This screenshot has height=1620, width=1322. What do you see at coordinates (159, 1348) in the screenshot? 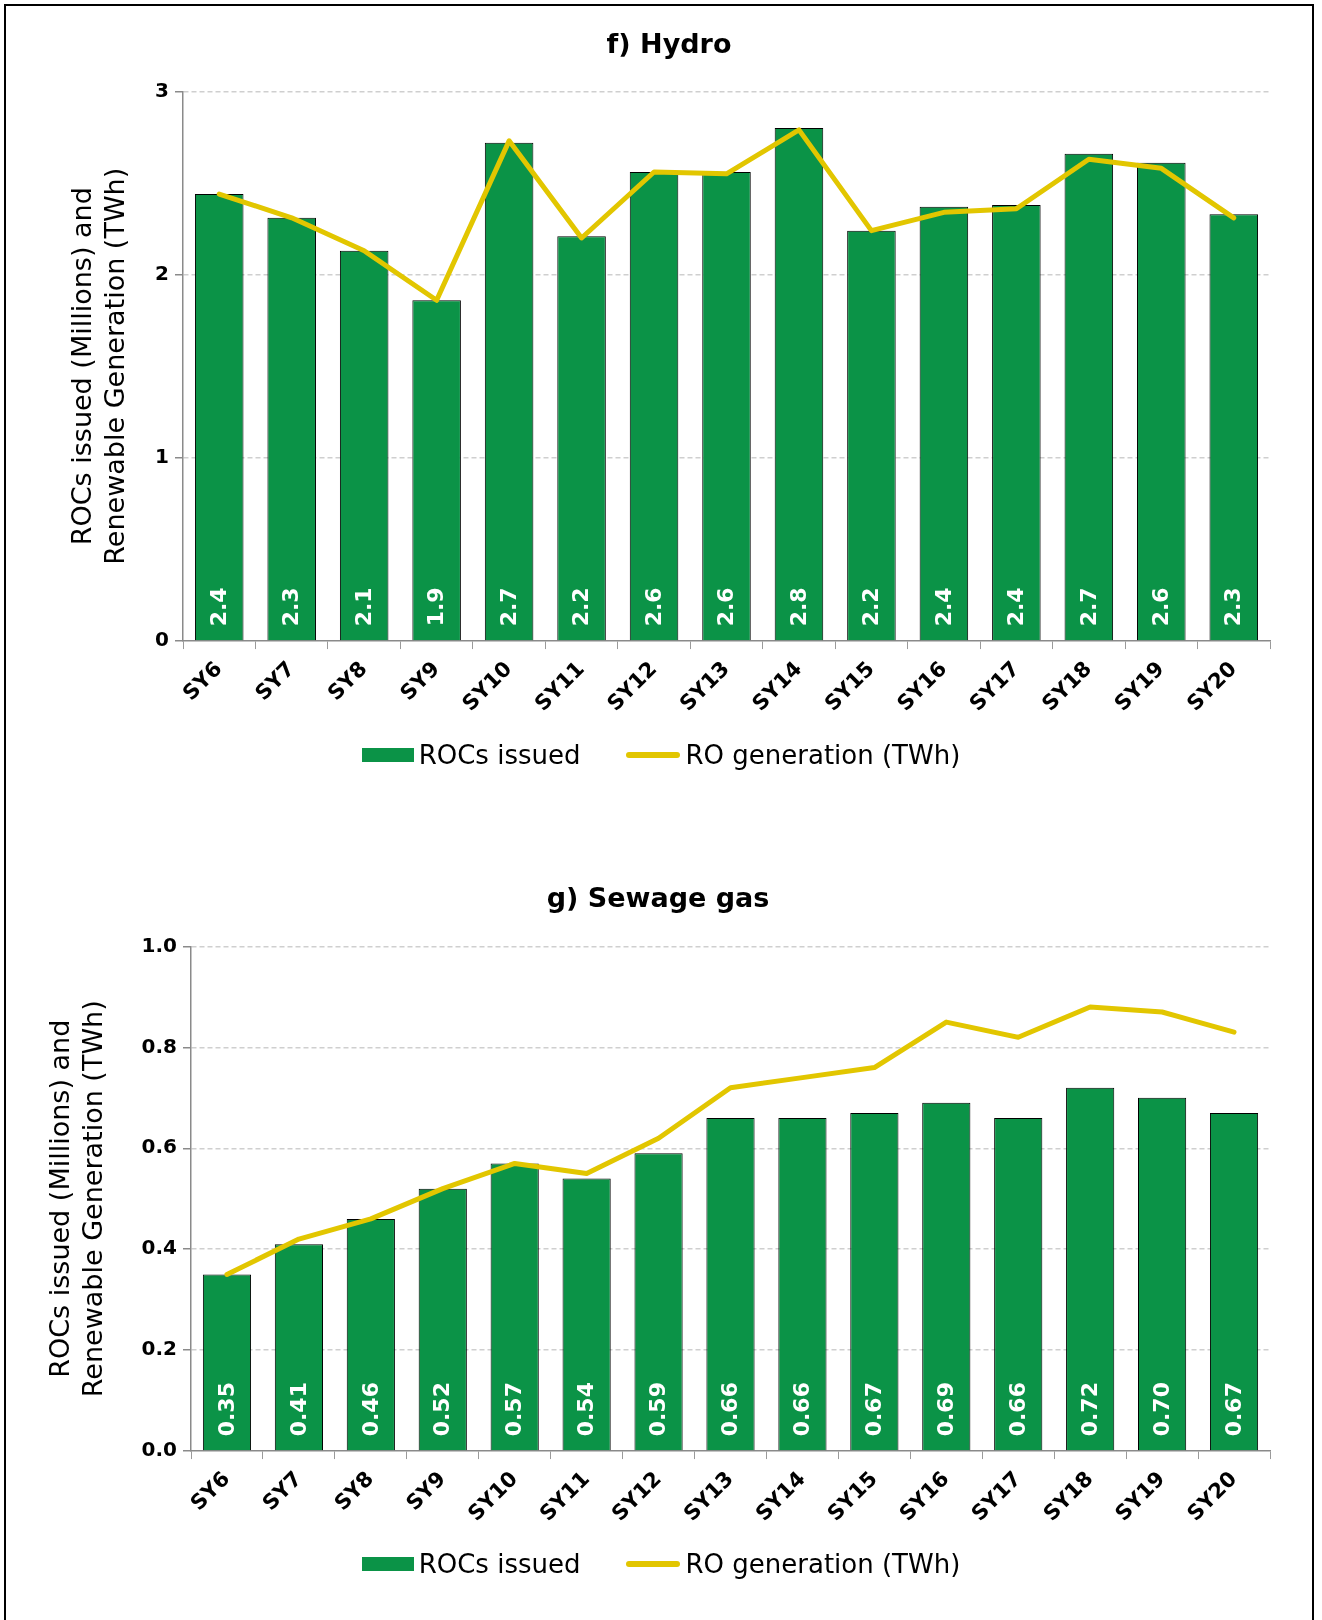
I see `y-tick-label: 0.2` at bounding box center [159, 1348].